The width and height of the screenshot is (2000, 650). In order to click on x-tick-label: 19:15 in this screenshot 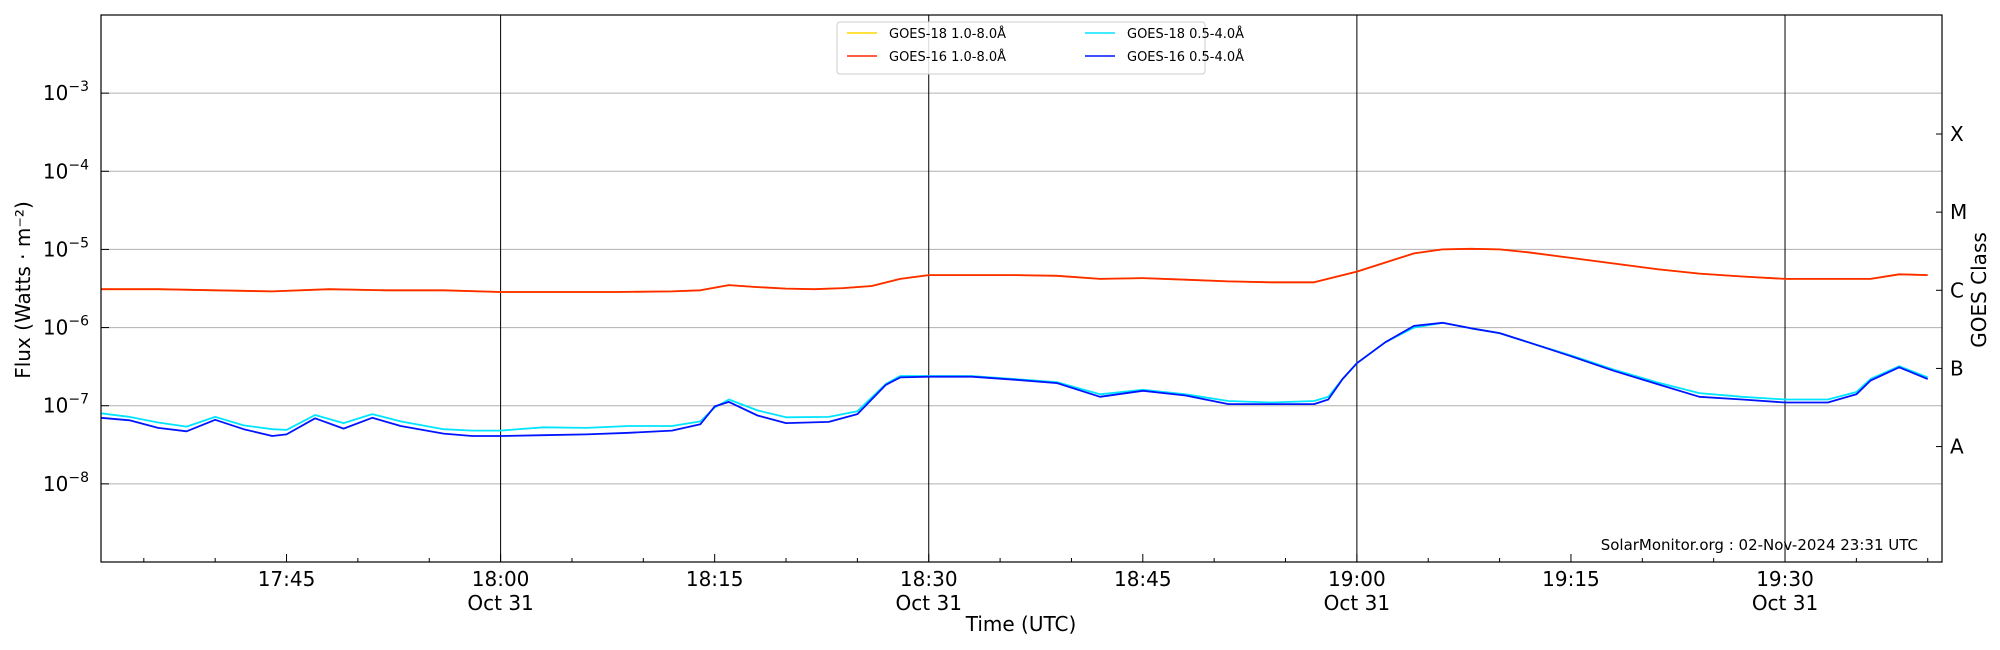, I will do `click(1571, 579)`.